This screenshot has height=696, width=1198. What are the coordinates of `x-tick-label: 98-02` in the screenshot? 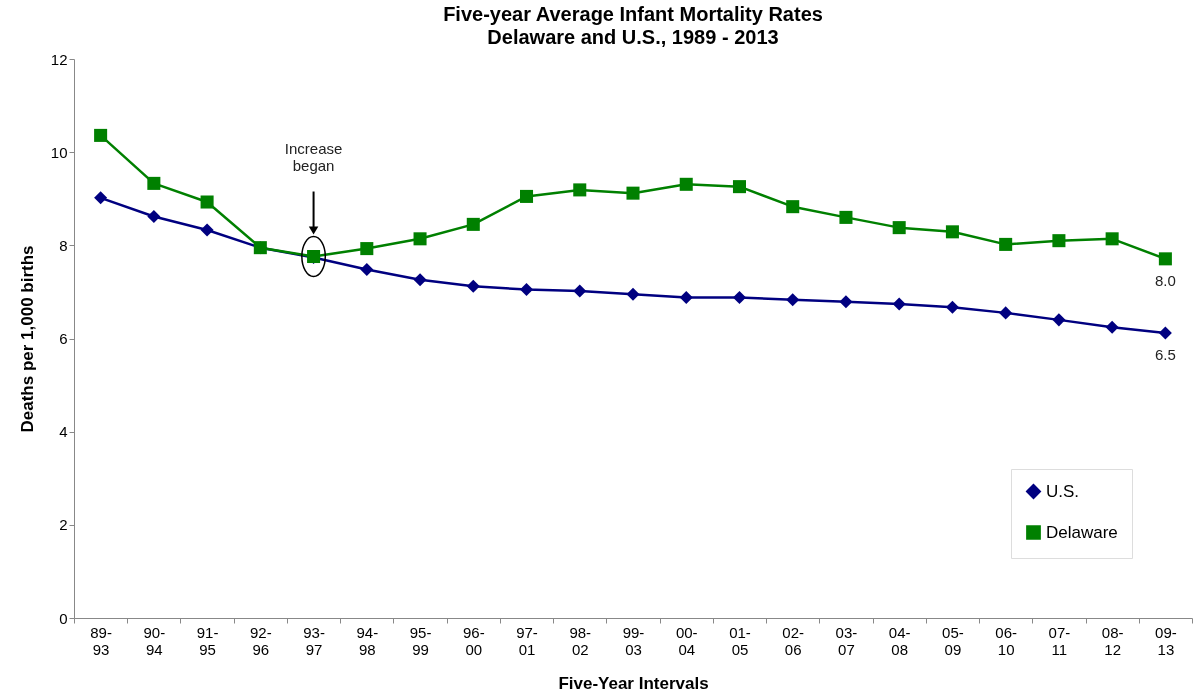 It's located at (580, 640).